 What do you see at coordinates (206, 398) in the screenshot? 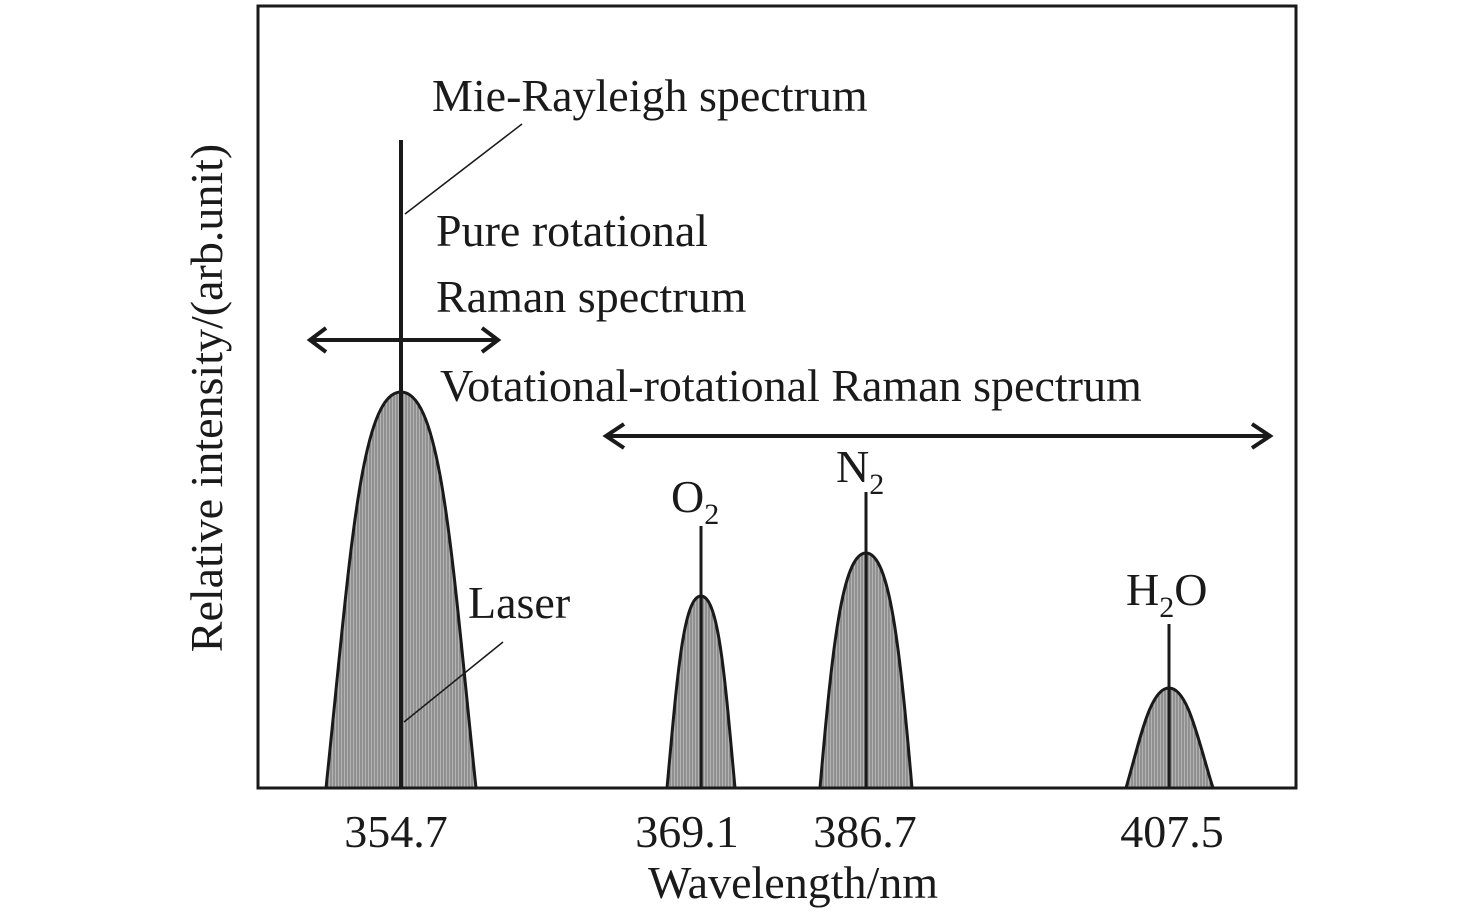
I see `y-axis-title: Relative intensity/(arb.unit)` at bounding box center [206, 398].